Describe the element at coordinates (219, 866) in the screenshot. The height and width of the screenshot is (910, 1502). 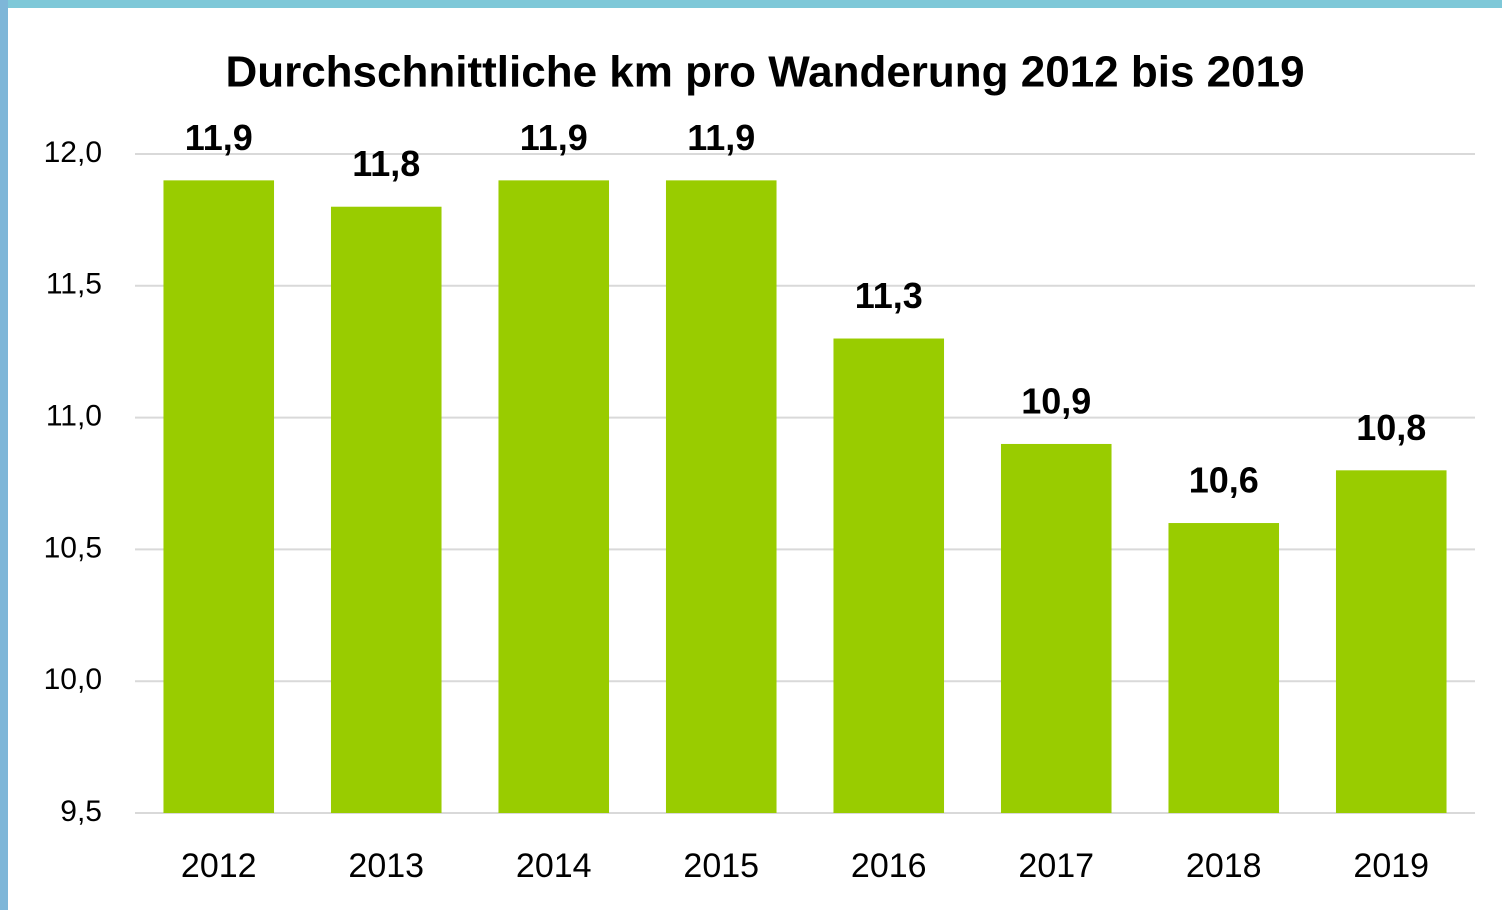
I see `x-tick-label: 2012` at that location.